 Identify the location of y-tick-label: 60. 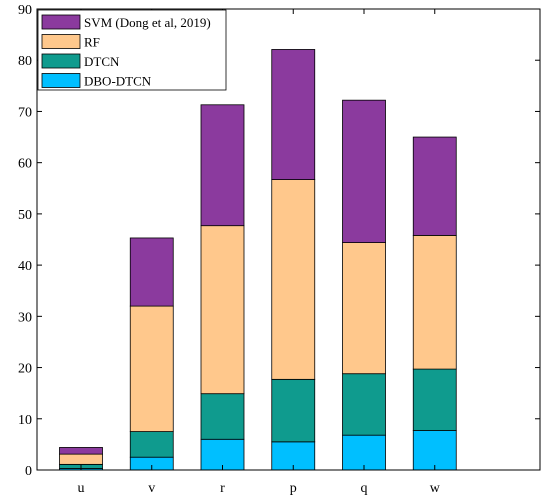
(25, 164).